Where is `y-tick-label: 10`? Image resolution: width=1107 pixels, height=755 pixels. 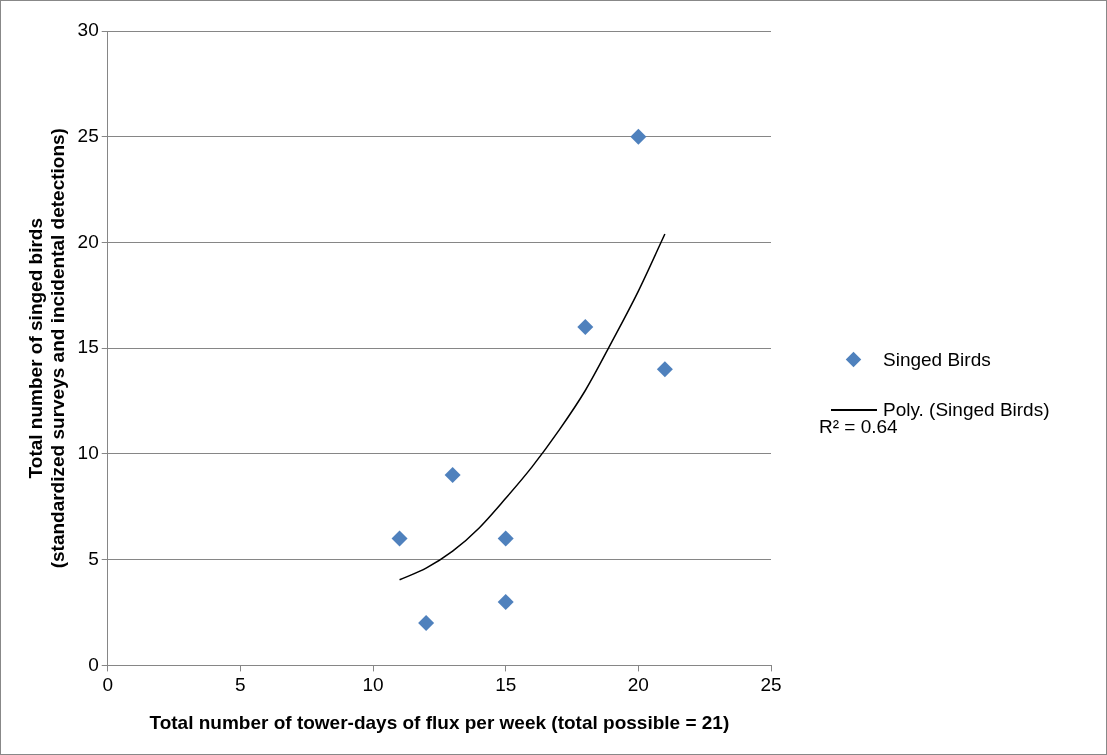 y-tick-label: 10 is located at coordinates (88, 453).